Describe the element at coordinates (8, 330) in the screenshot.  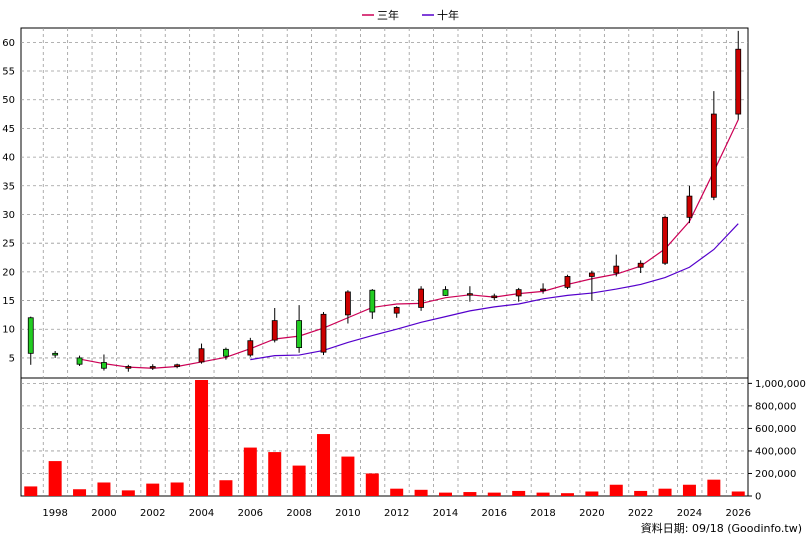
I see `y-tick-label: 10` at that location.